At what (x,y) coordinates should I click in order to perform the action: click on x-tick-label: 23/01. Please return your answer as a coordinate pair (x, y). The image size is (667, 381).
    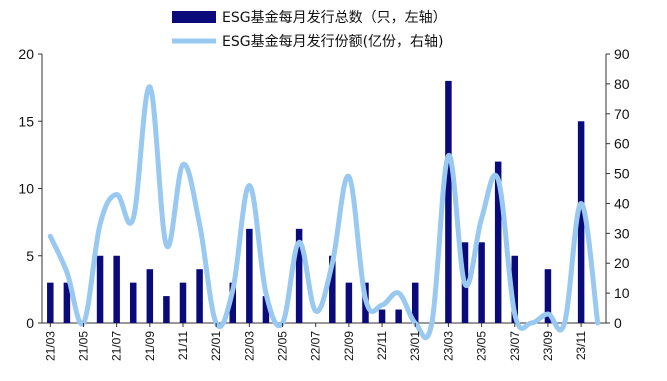
    Looking at the image, I should click on (415, 346).